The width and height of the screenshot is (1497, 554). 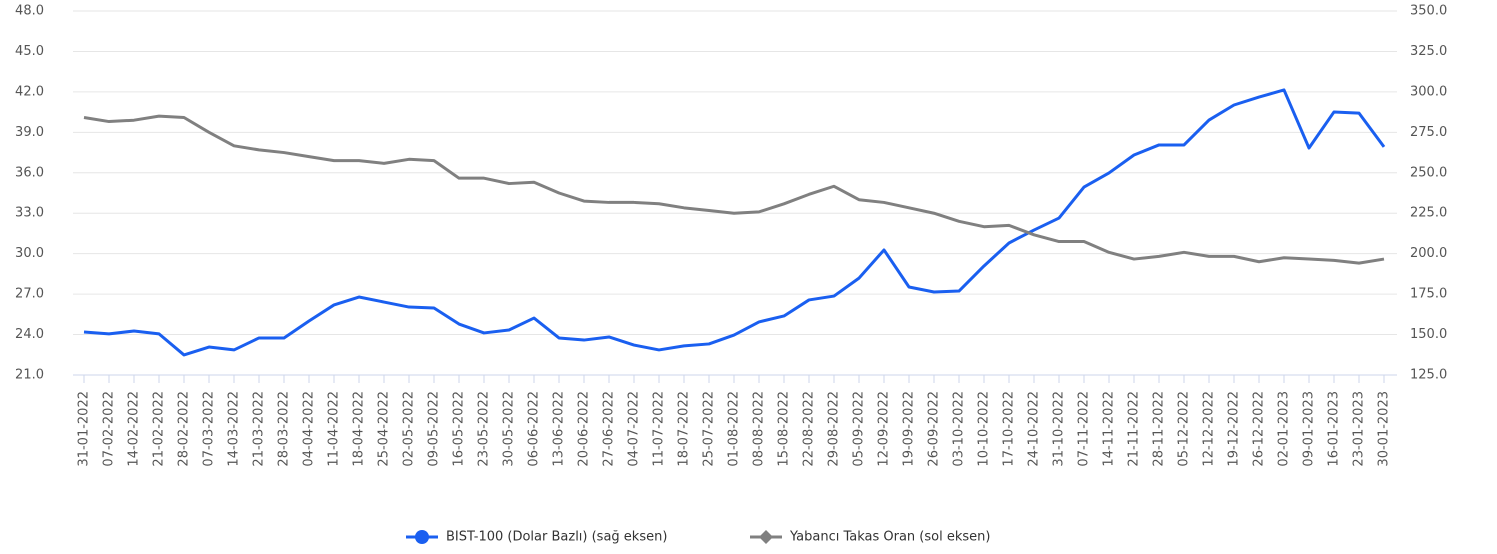 I want to click on y-tick-label: 36.0, so click(x=29, y=172).